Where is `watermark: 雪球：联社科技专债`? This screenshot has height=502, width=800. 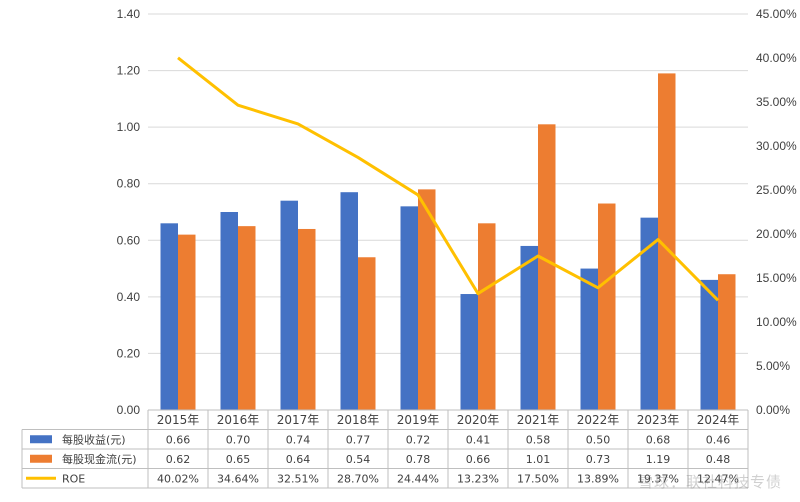 watermark: 雪球：联社科技专债 is located at coordinates (709, 482).